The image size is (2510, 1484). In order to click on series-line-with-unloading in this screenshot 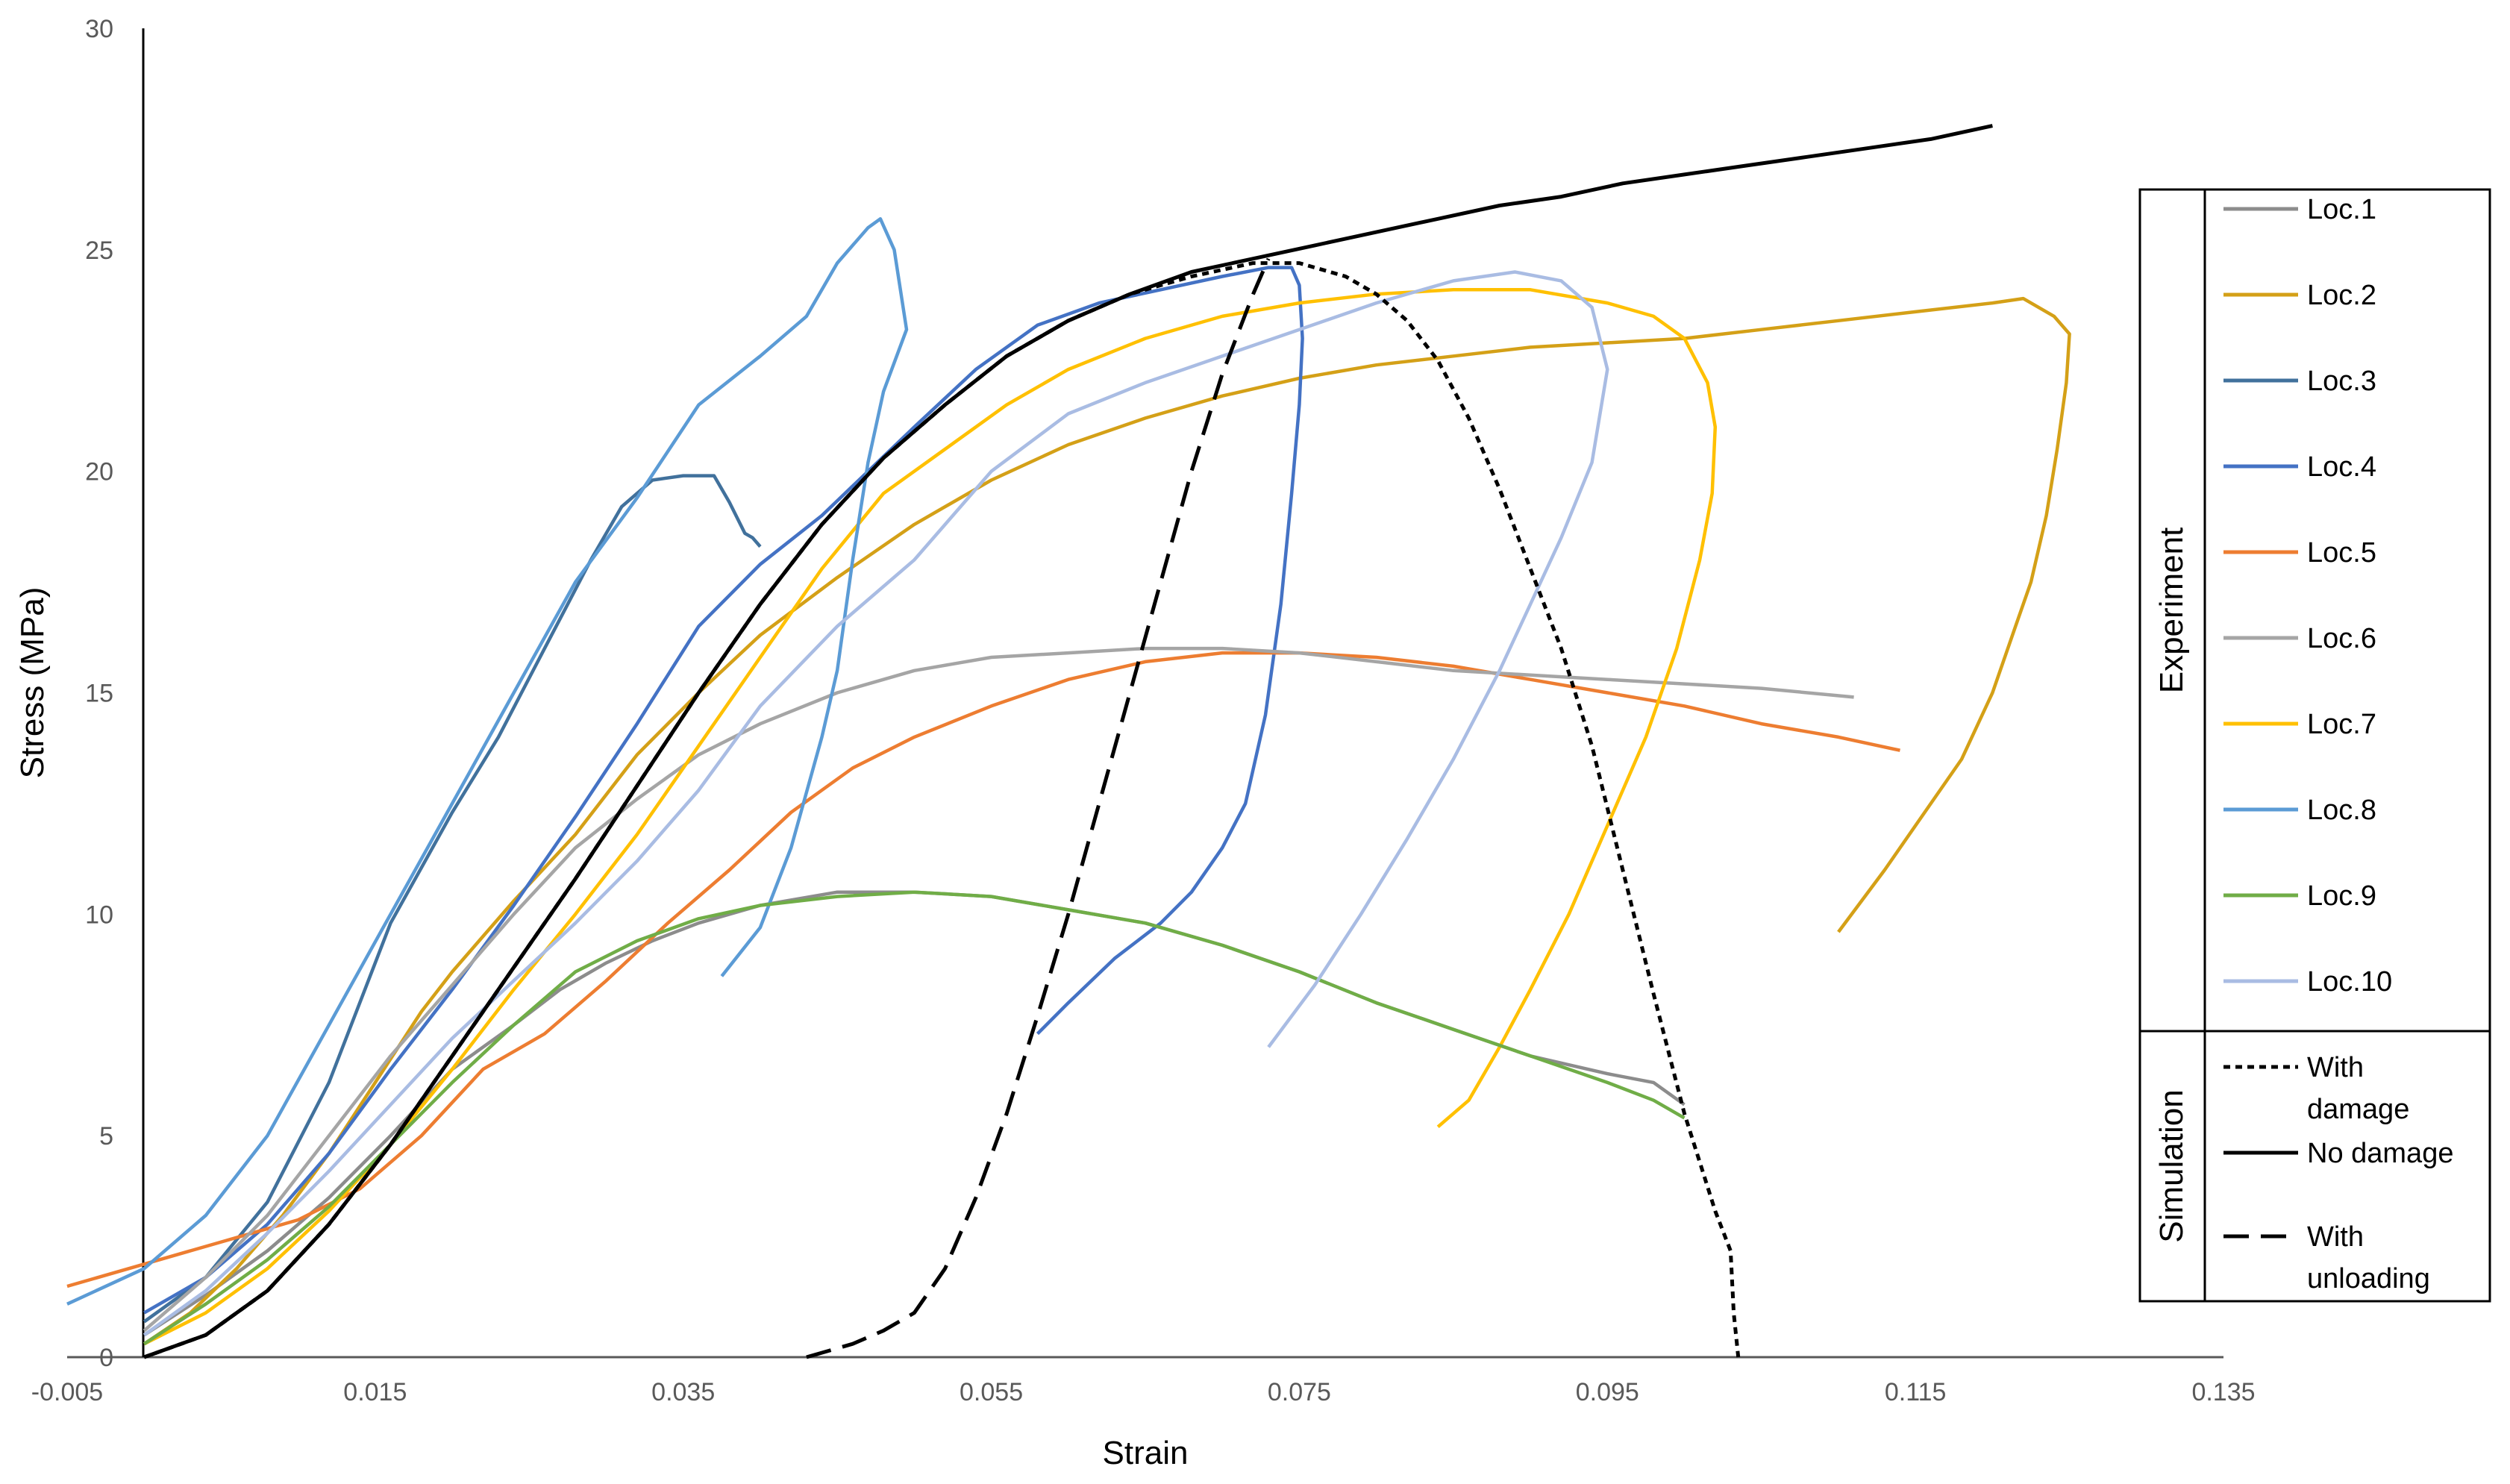, I will do `click(1038, 808)`.